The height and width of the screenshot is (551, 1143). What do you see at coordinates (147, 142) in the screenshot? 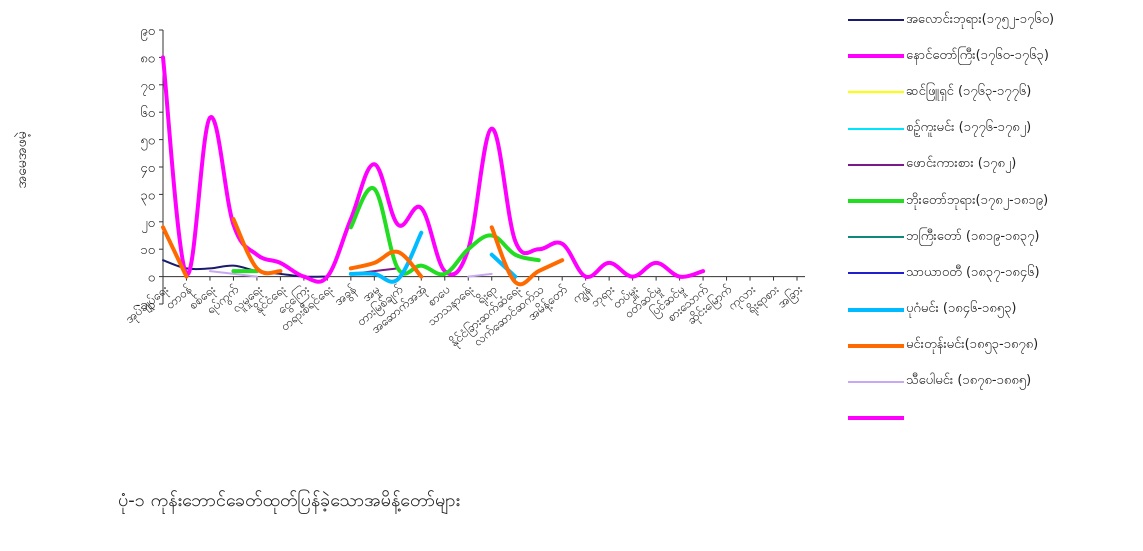
I see `y-tick-label: ၅၀` at bounding box center [147, 142].